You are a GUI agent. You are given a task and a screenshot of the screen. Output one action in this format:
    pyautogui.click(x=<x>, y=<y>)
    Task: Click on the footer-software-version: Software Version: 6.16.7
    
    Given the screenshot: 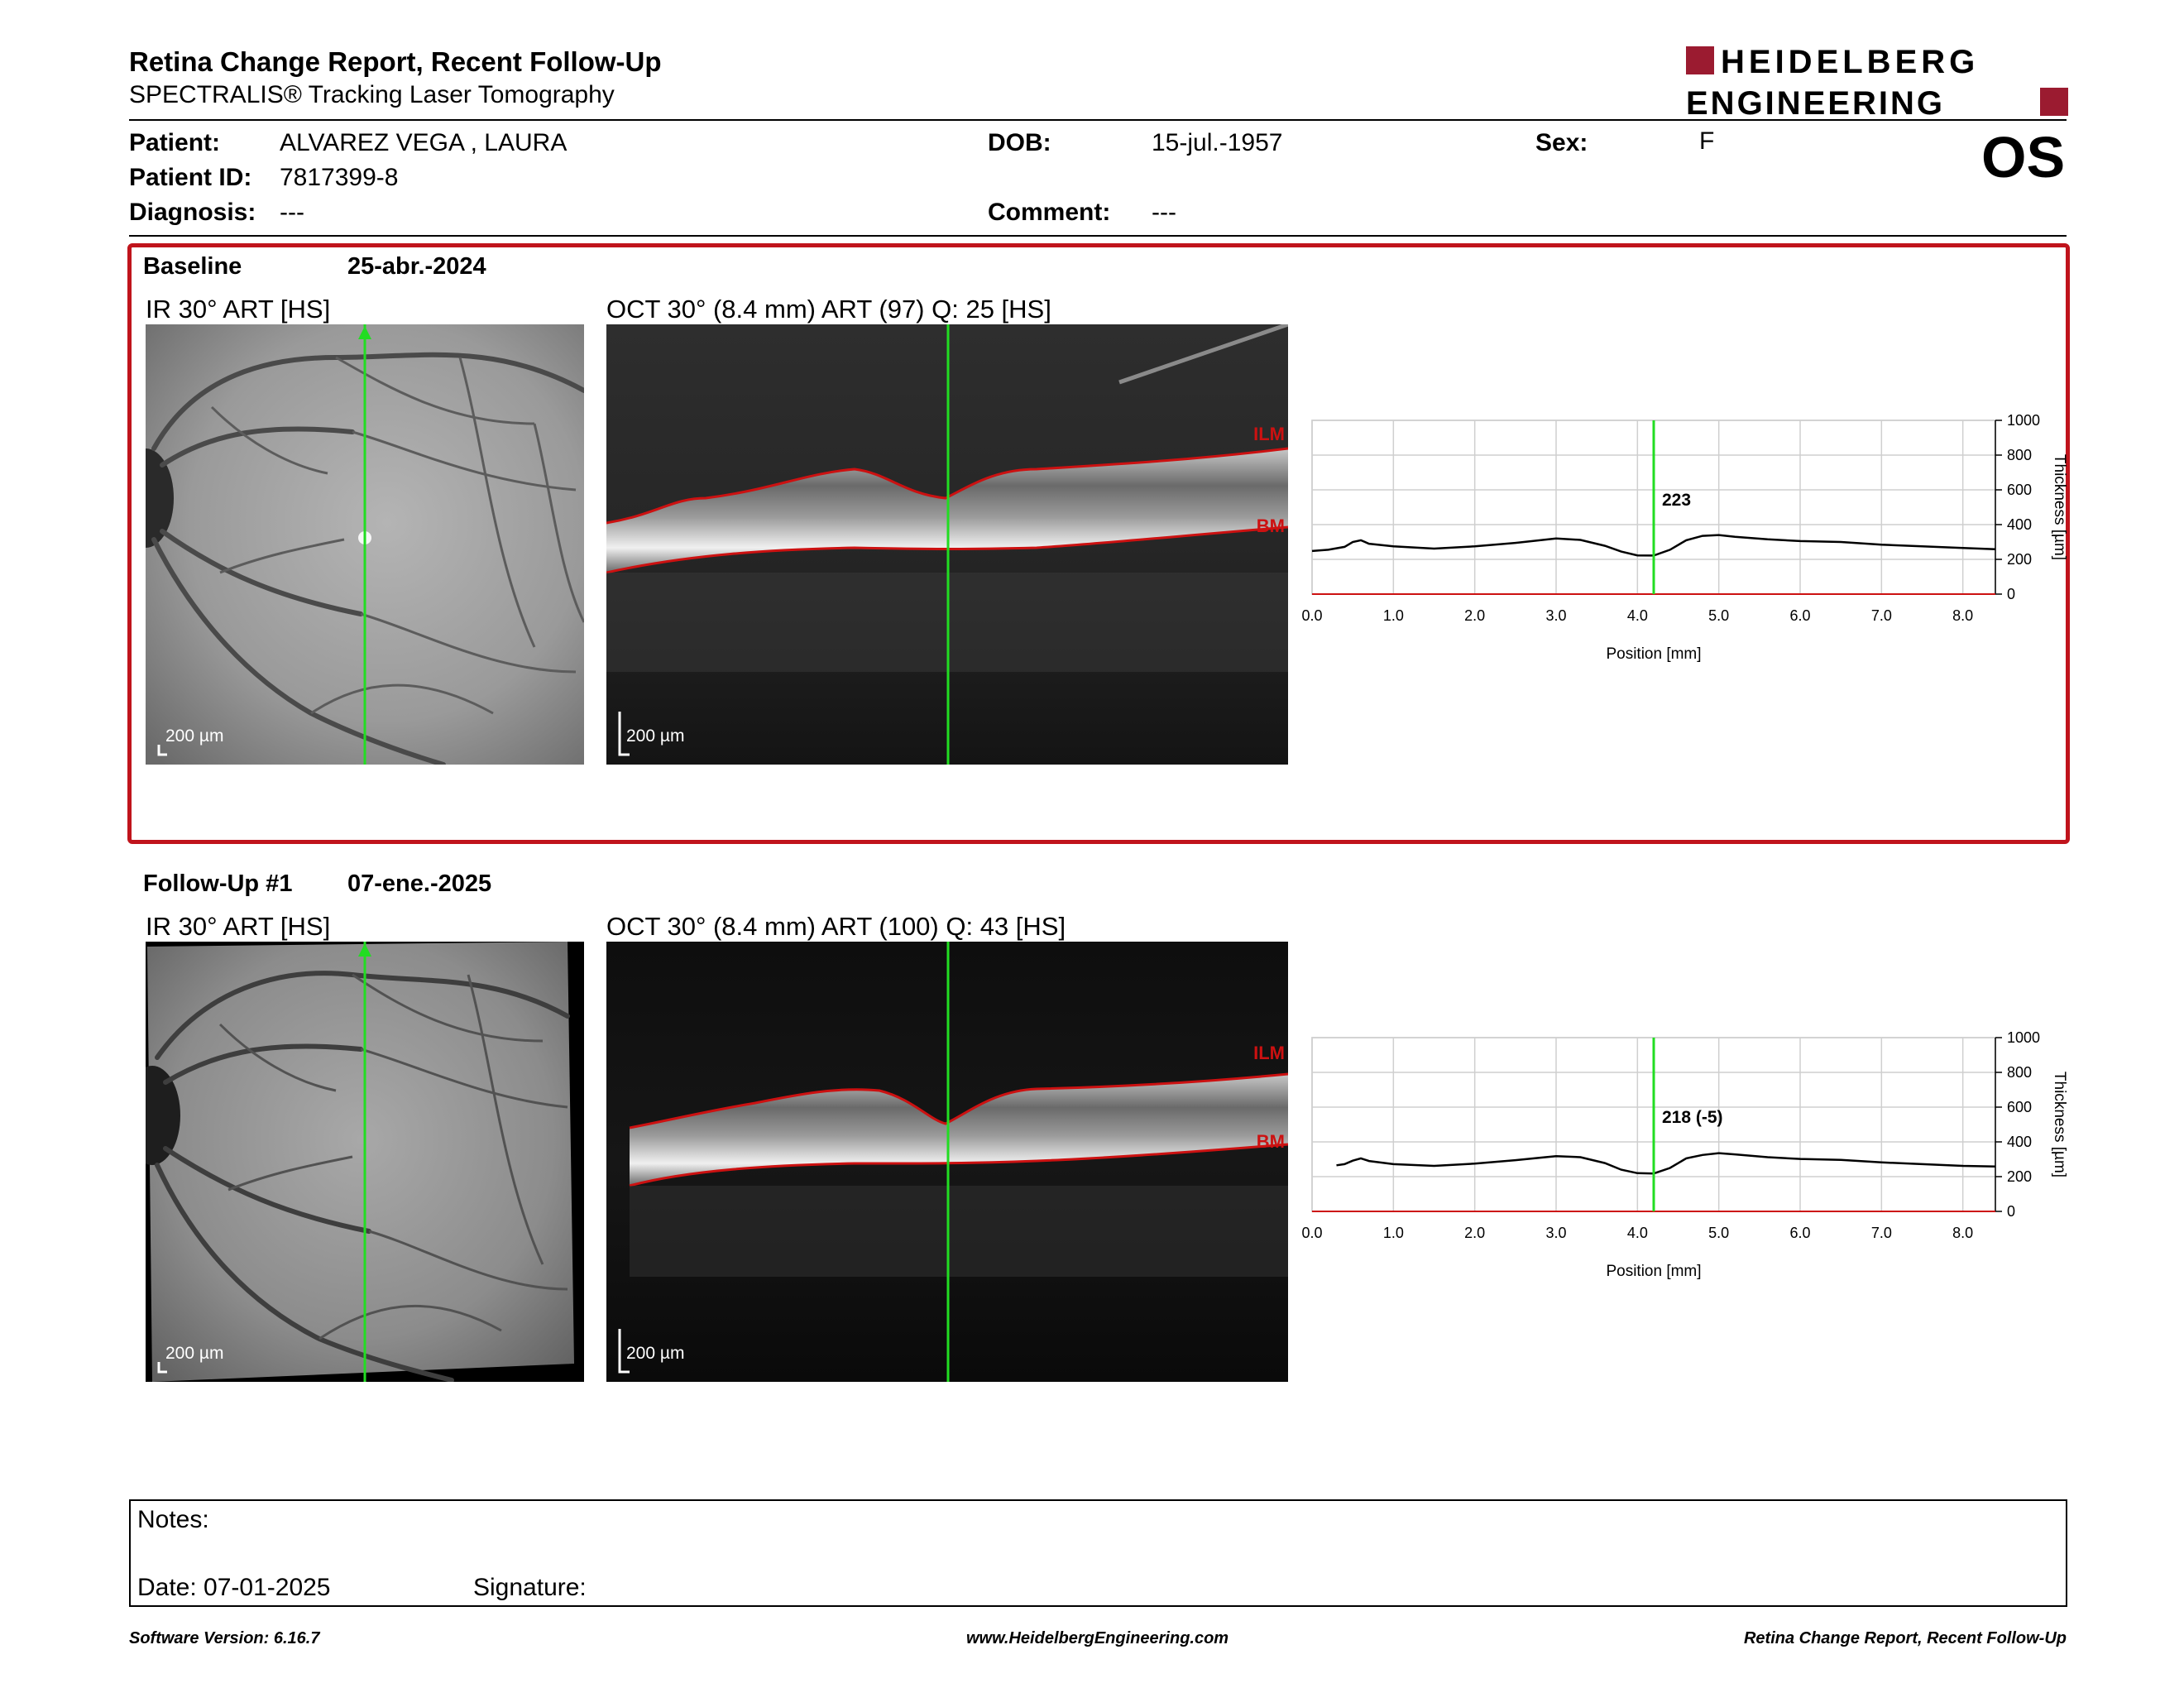 What is the action you would take?
    pyautogui.click(x=224, y=1638)
    